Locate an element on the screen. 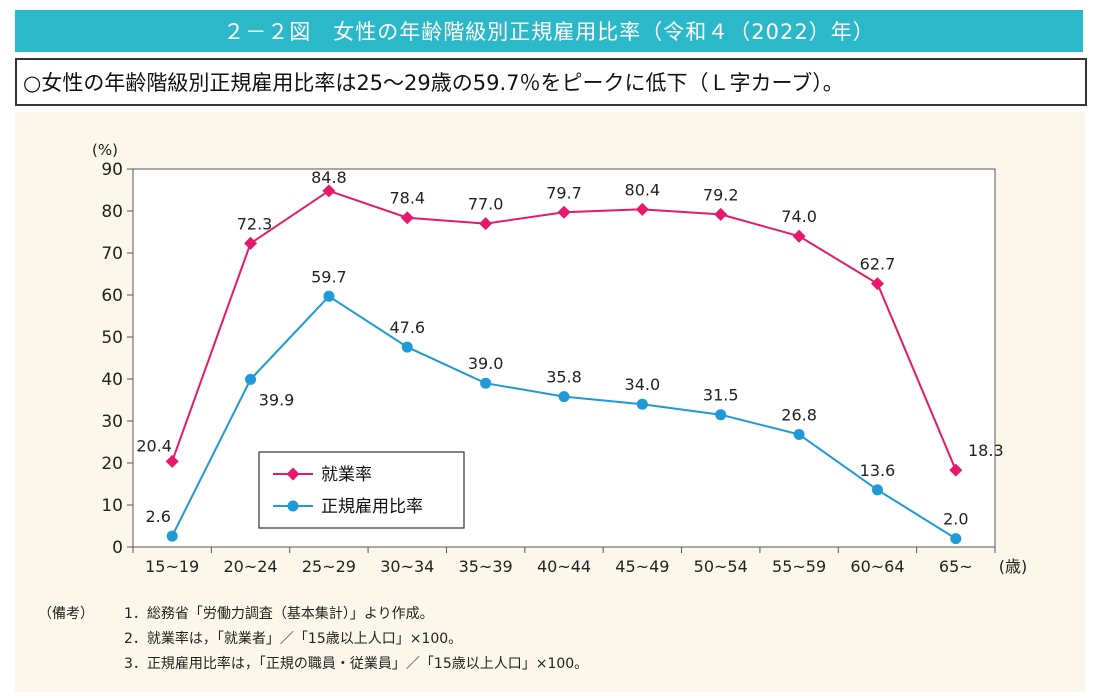  notes-heading: （備考） is located at coordinates (66, 614).